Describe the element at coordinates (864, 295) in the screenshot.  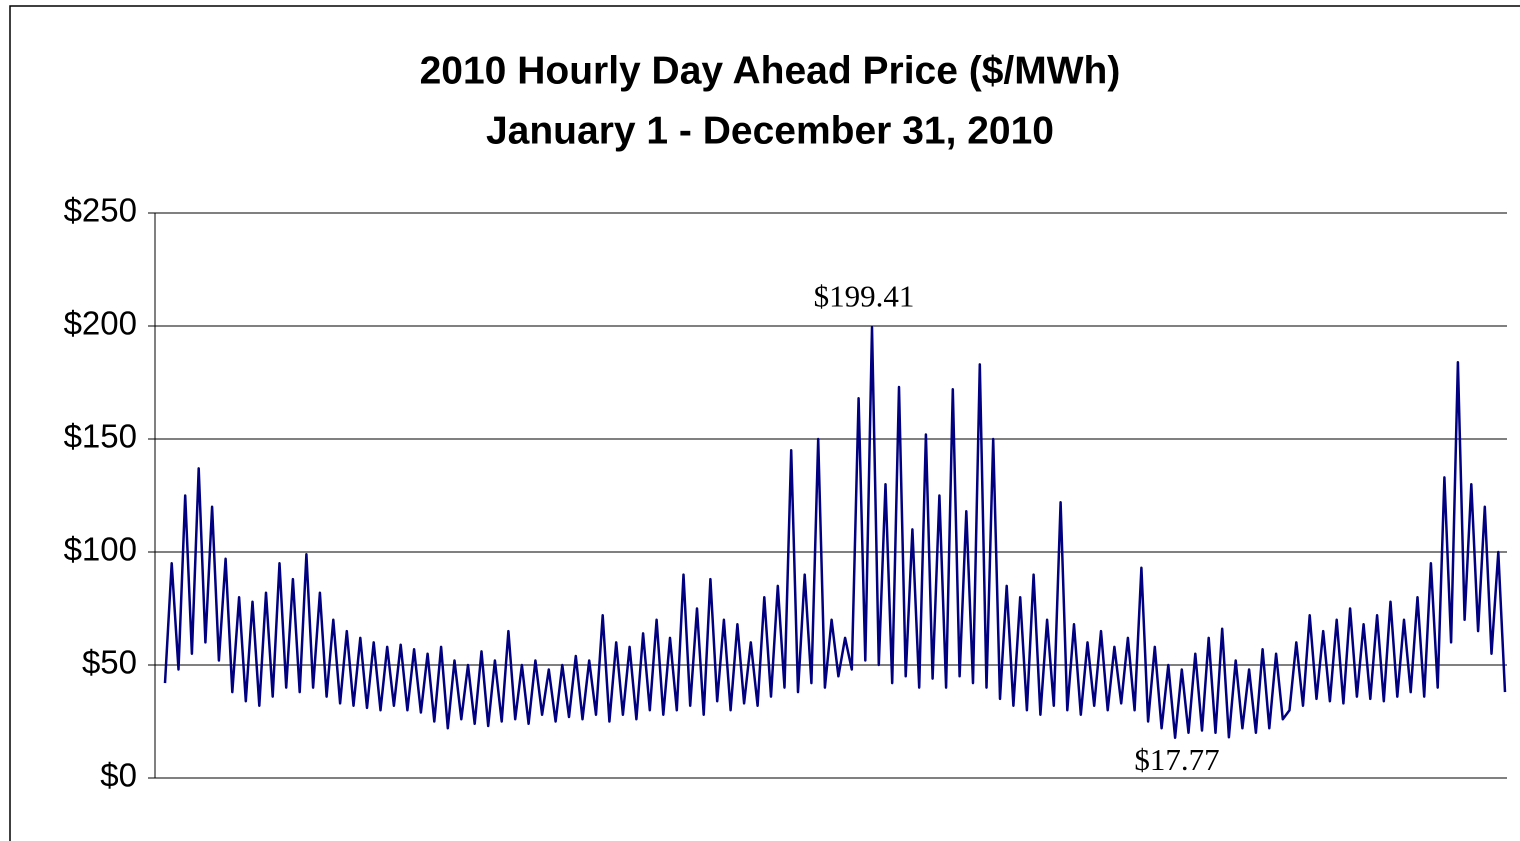
I see `annotation: $199.41` at that location.